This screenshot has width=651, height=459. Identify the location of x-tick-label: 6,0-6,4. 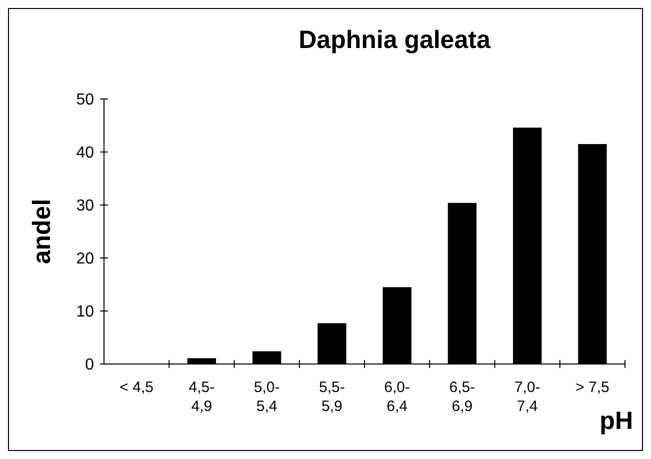
(397, 397).